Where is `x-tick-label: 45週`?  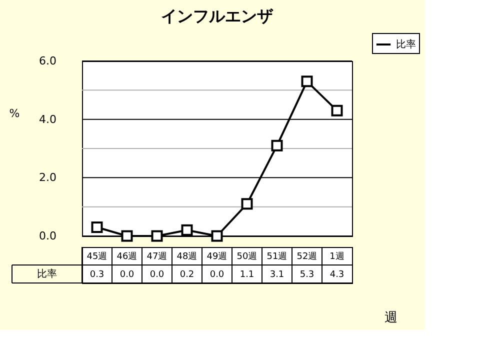 x-tick-label: 45週 is located at coordinates (97, 256).